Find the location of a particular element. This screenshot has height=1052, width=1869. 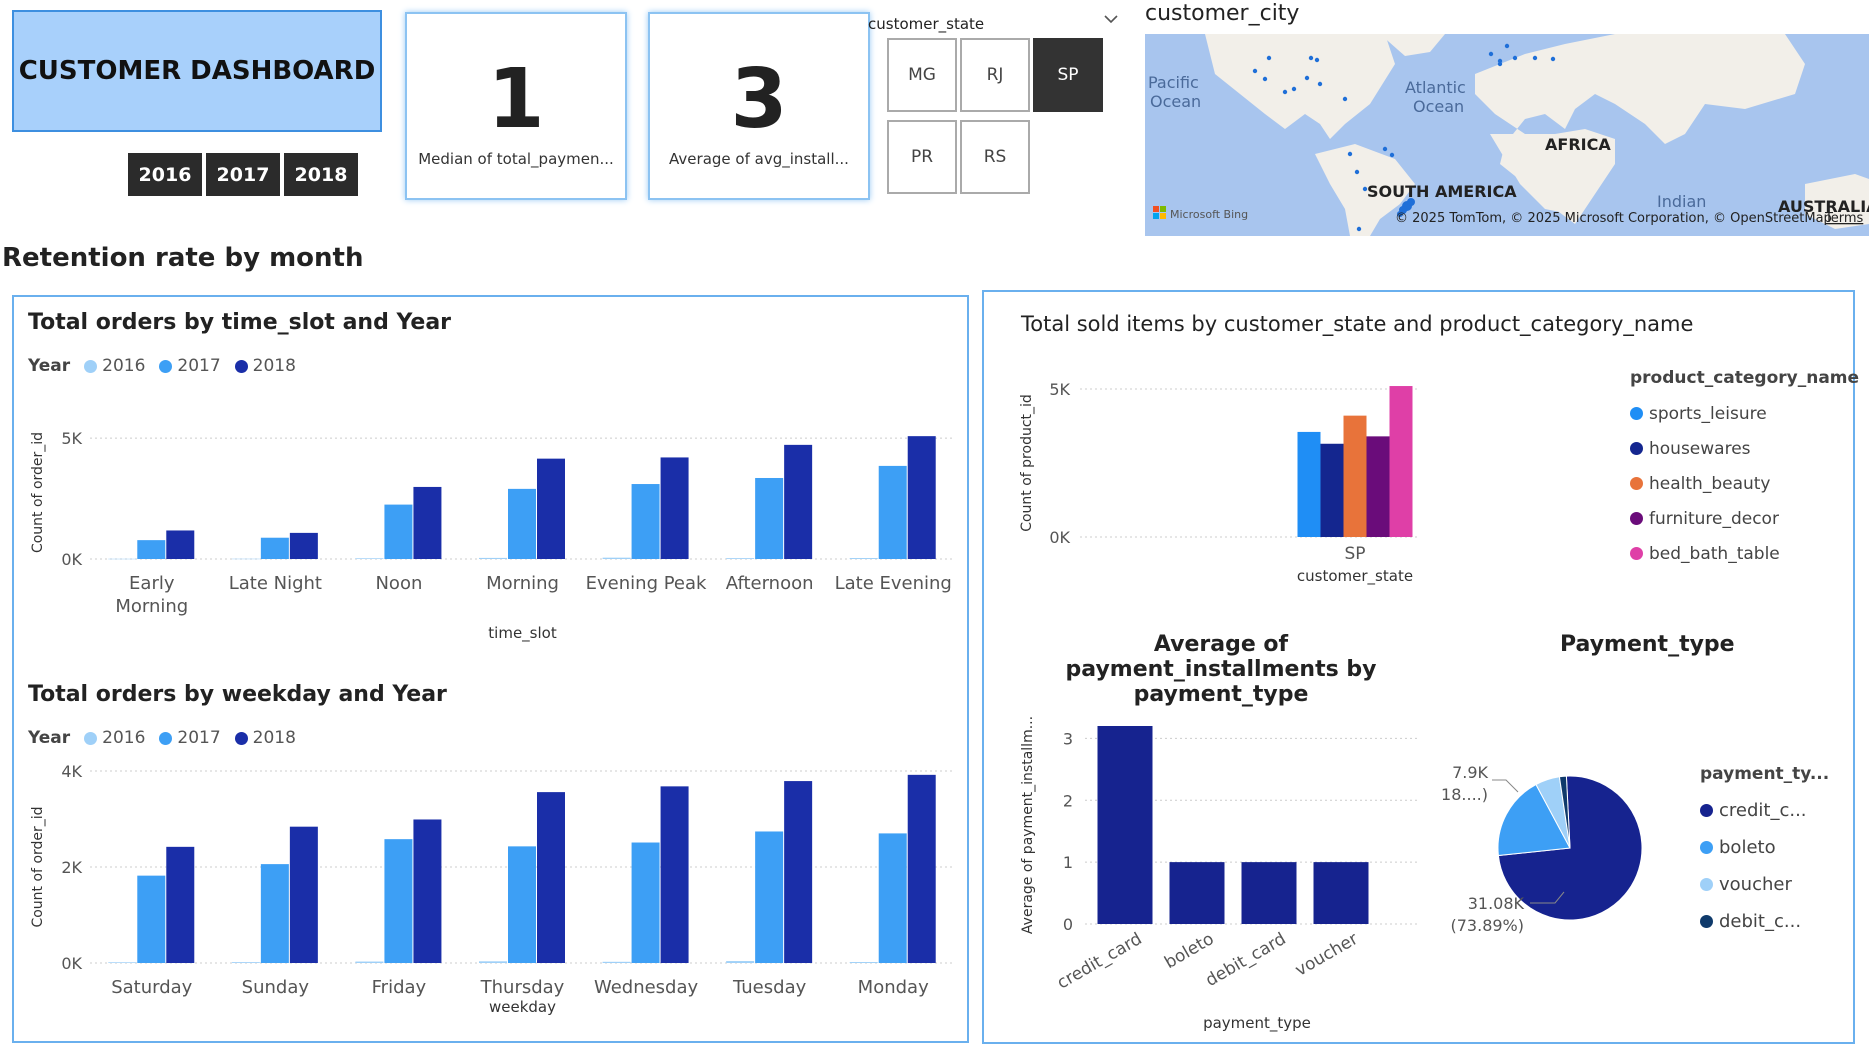

state-tile-rj: RJ is located at coordinates (995, 75).